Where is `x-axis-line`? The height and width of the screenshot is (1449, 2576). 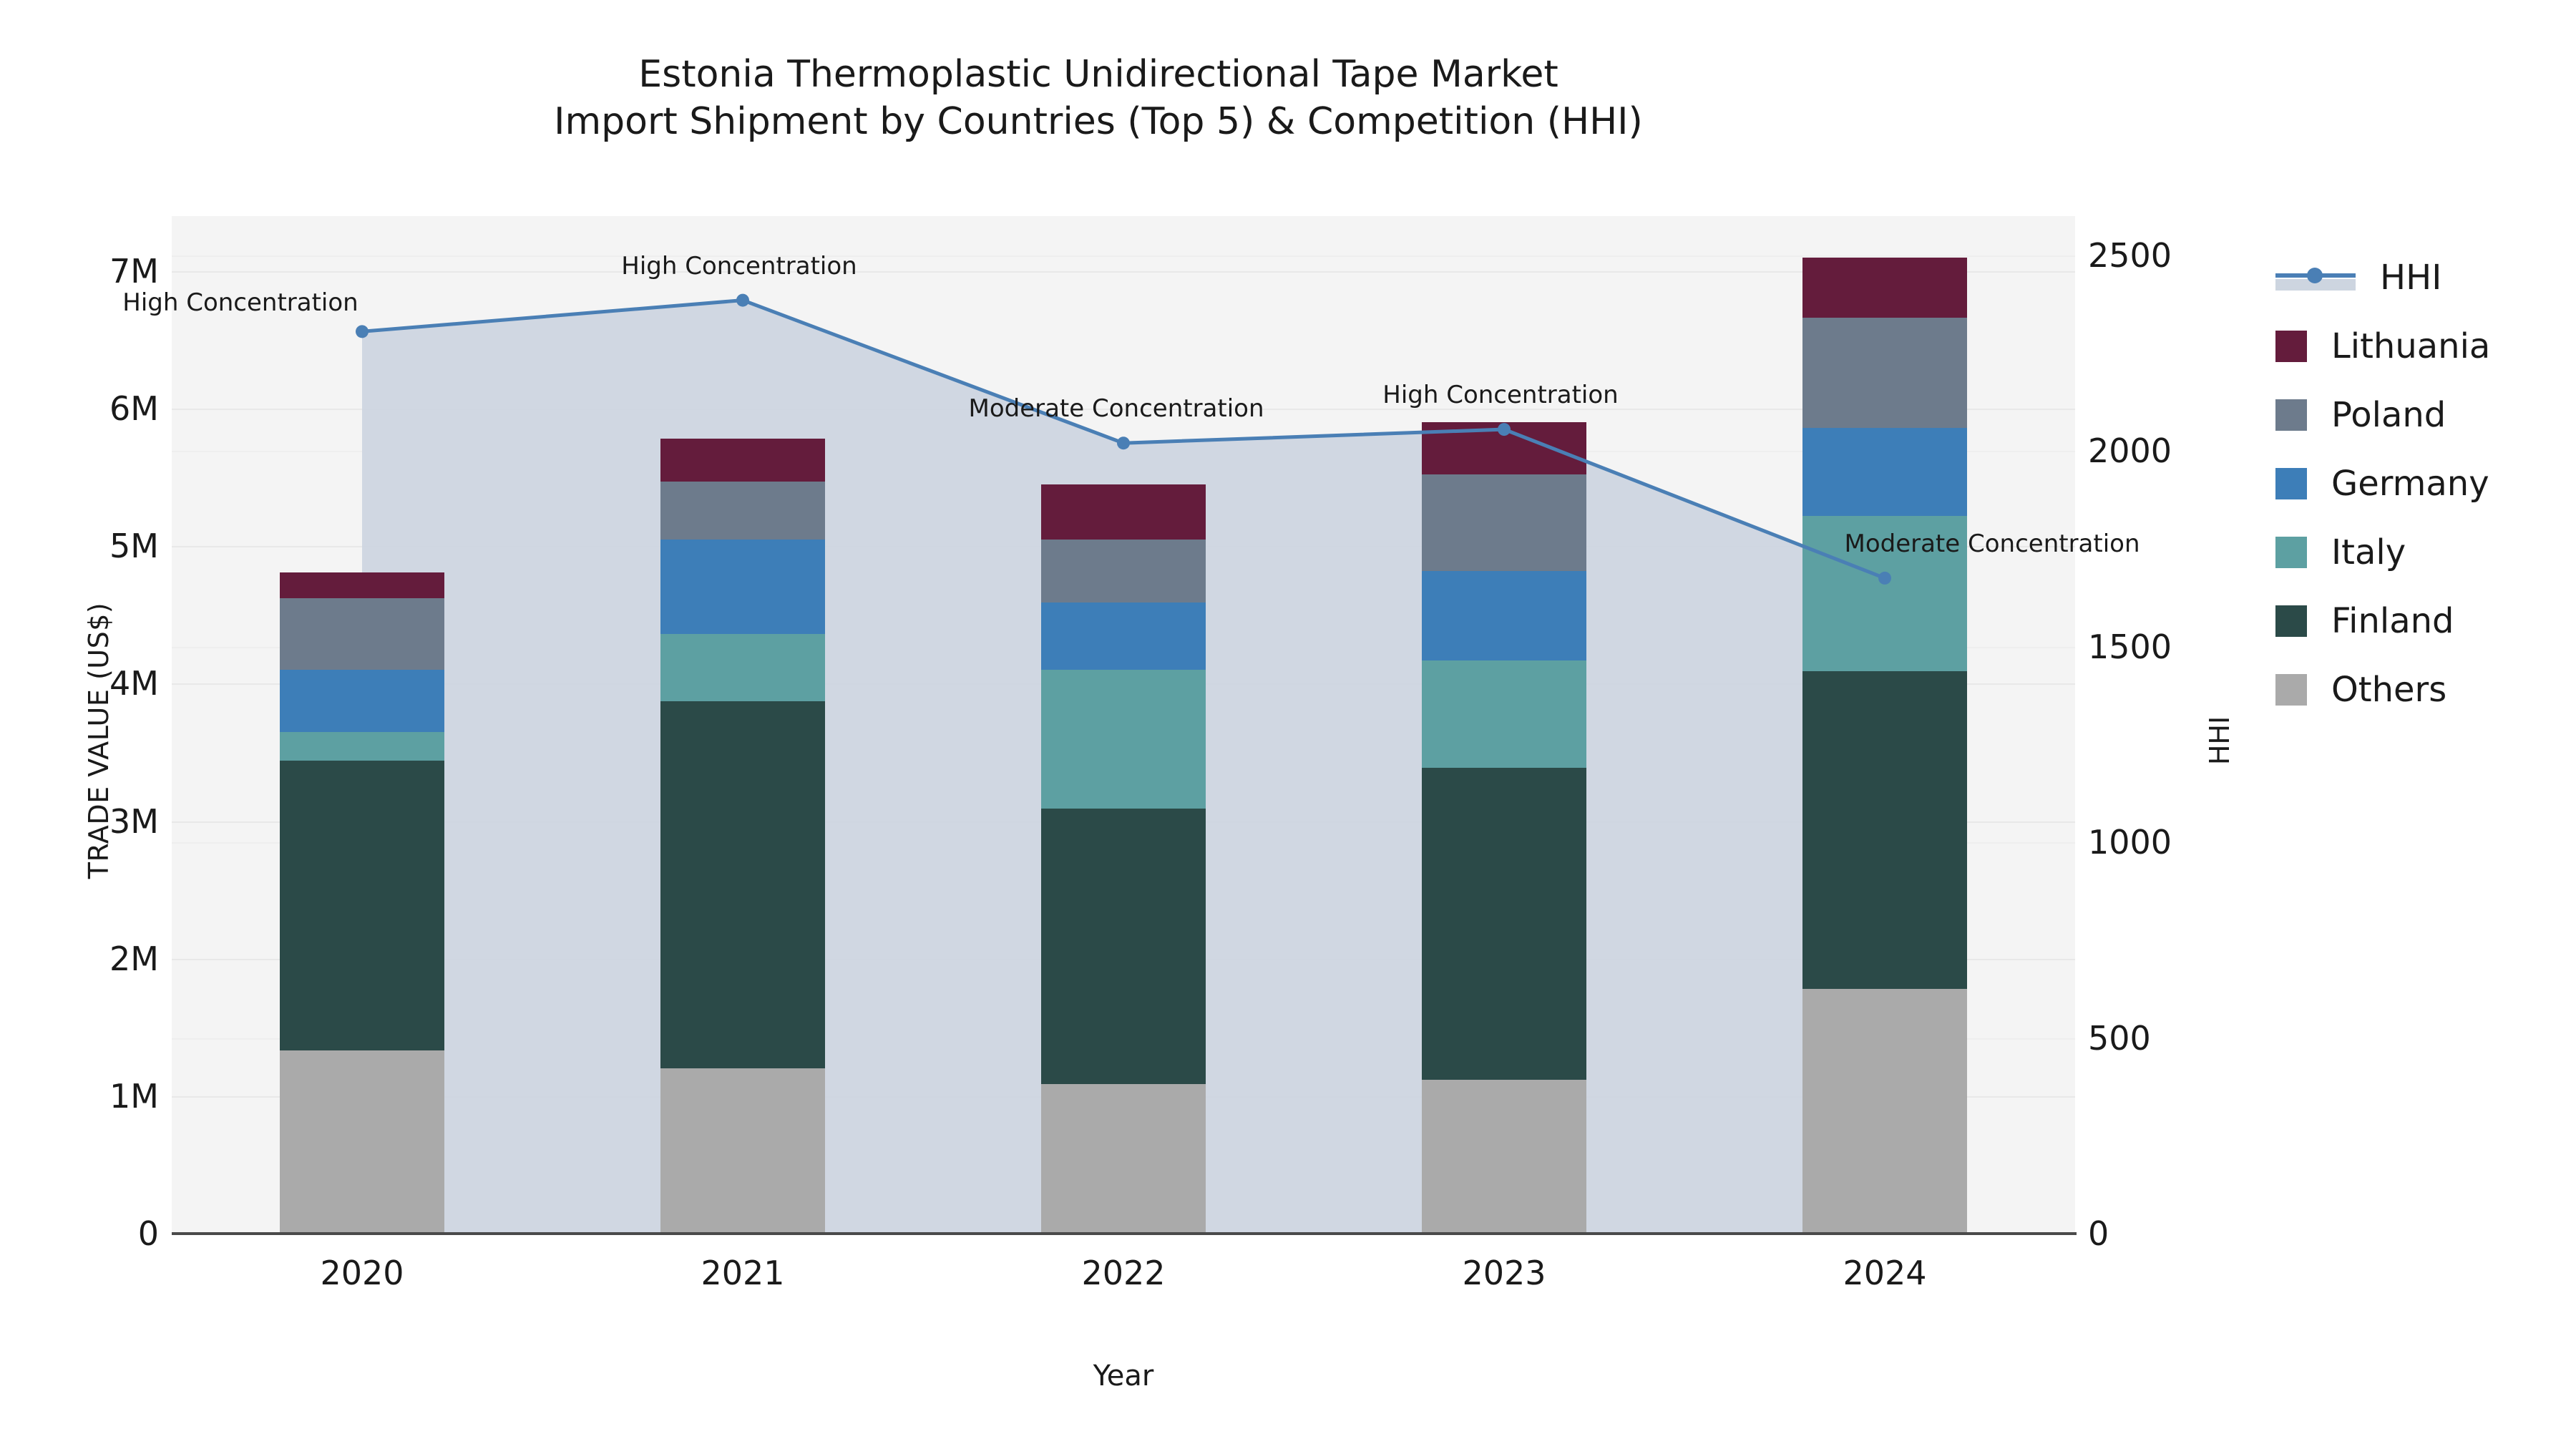 x-axis-line is located at coordinates (1124, 1233).